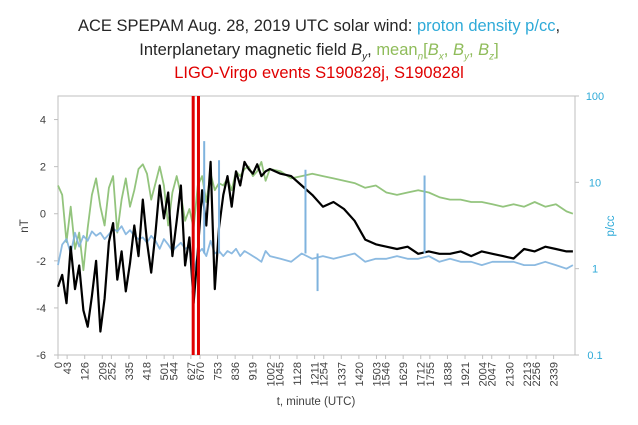 Image resolution: width=638 pixels, height=425 pixels. What do you see at coordinates (342, 374) in the screenshot?
I see `x-tick-label: 1337` at bounding box center [342, 374].